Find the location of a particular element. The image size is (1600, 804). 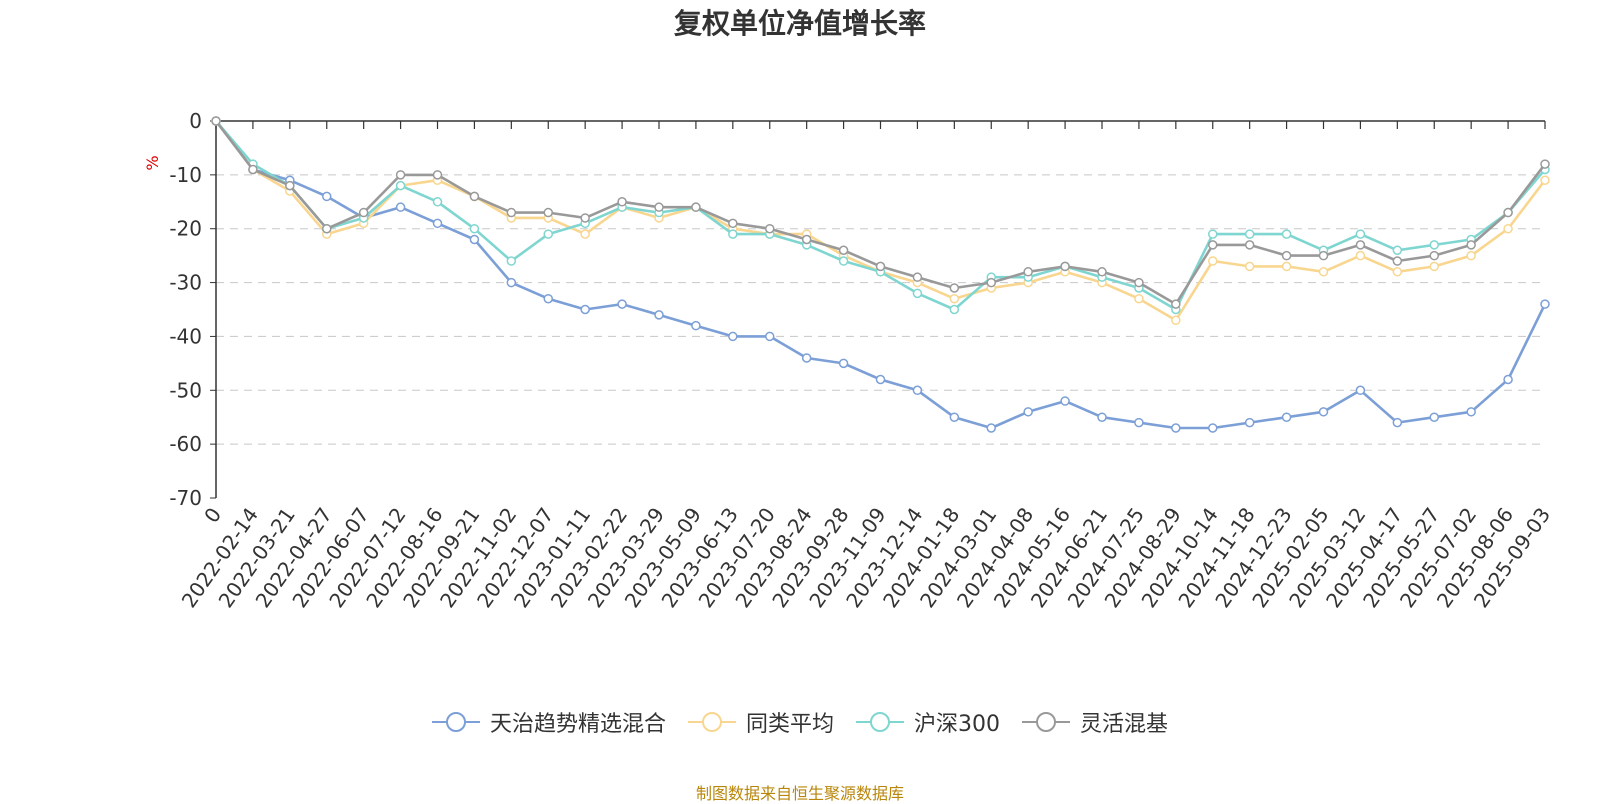

legend-item-series-3: 灵活混基 is located at coordinates (1095, 722).